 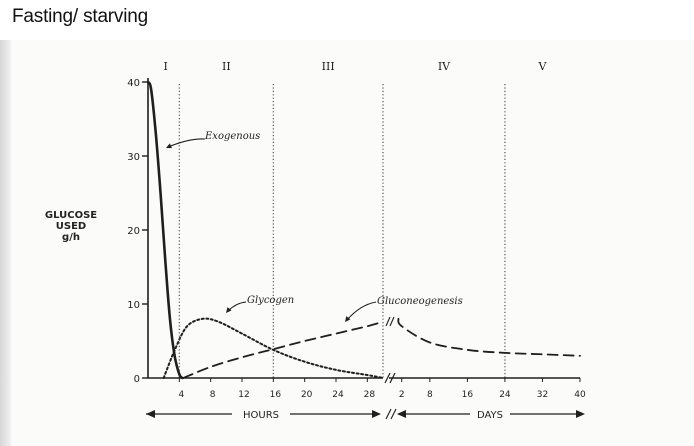 I want to click on hours-arrowhead-right, so click(x=376, y=414).